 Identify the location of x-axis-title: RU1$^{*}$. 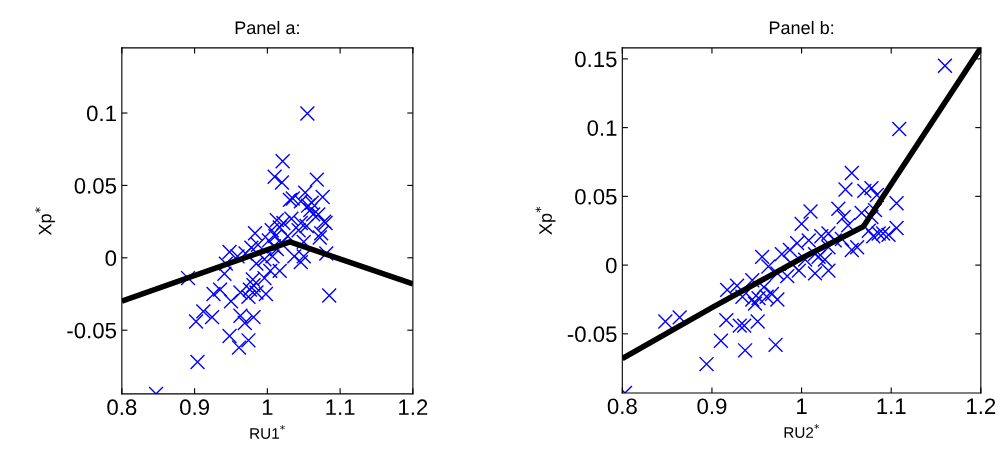
(267, 431).